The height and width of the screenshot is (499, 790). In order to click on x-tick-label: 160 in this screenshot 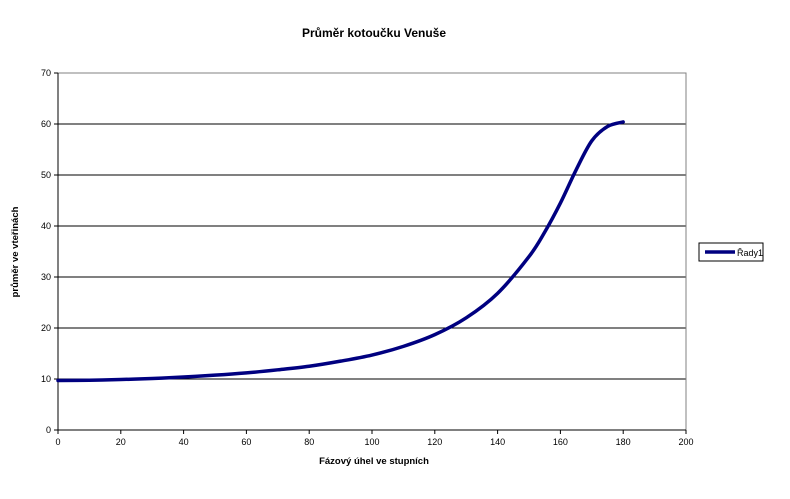, I will do `click(560, 442)`.